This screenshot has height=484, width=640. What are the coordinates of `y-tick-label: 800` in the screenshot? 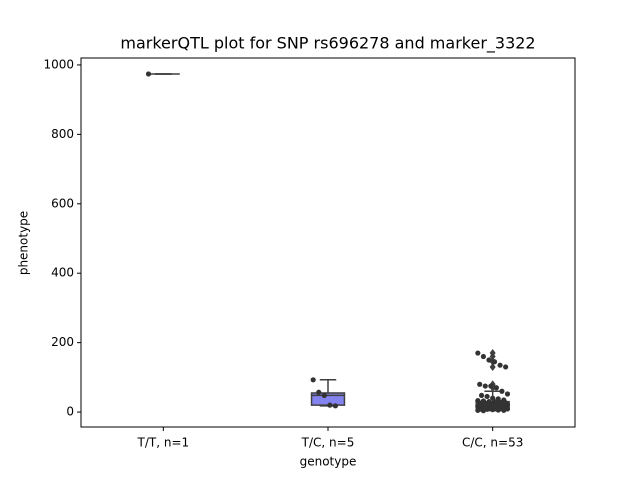 It's located at (62, 134).